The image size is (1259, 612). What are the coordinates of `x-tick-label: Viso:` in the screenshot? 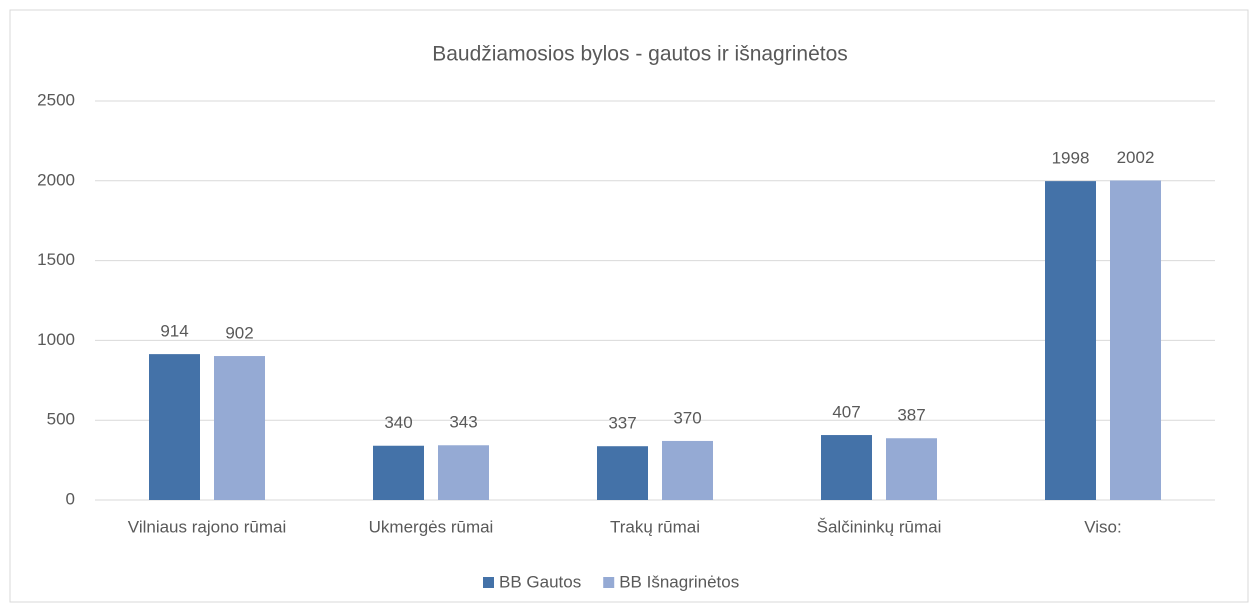 It's located at (1103, 526).